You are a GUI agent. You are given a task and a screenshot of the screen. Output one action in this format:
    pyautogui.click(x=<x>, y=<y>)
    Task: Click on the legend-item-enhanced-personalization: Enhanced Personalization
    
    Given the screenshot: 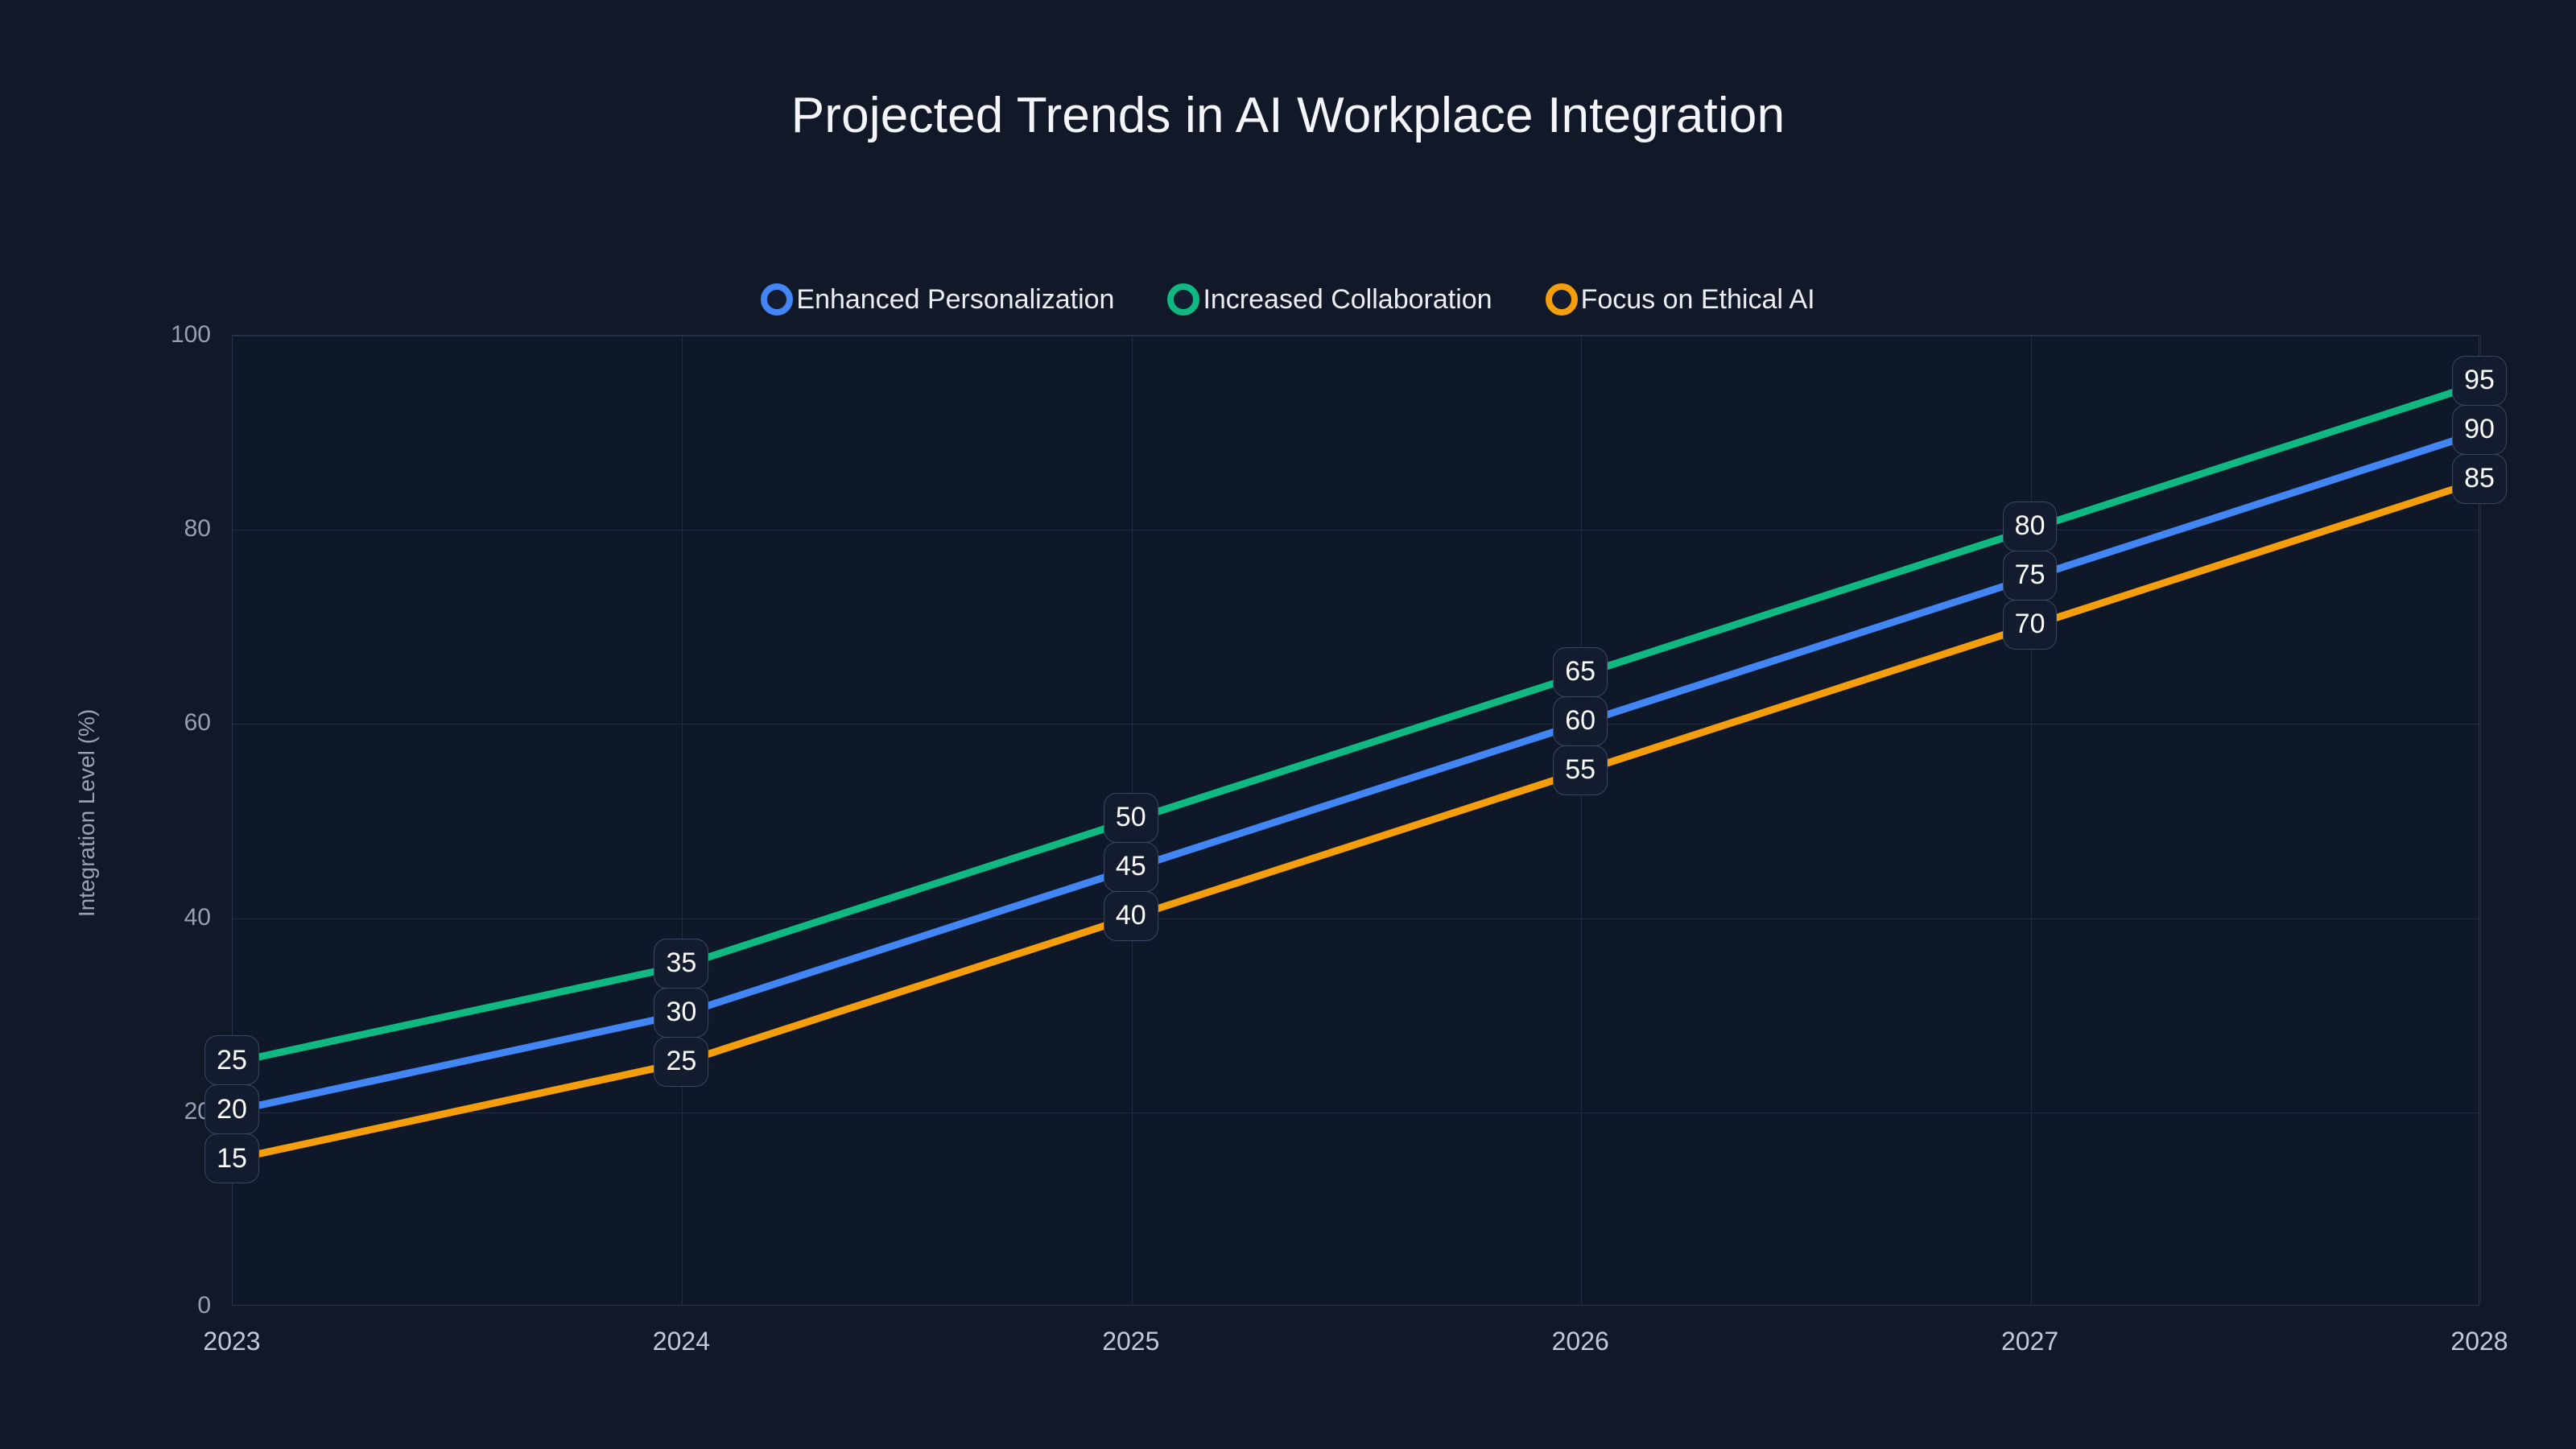 What is the action you would take?
    pyautogui.click(x=937, y=299)
    